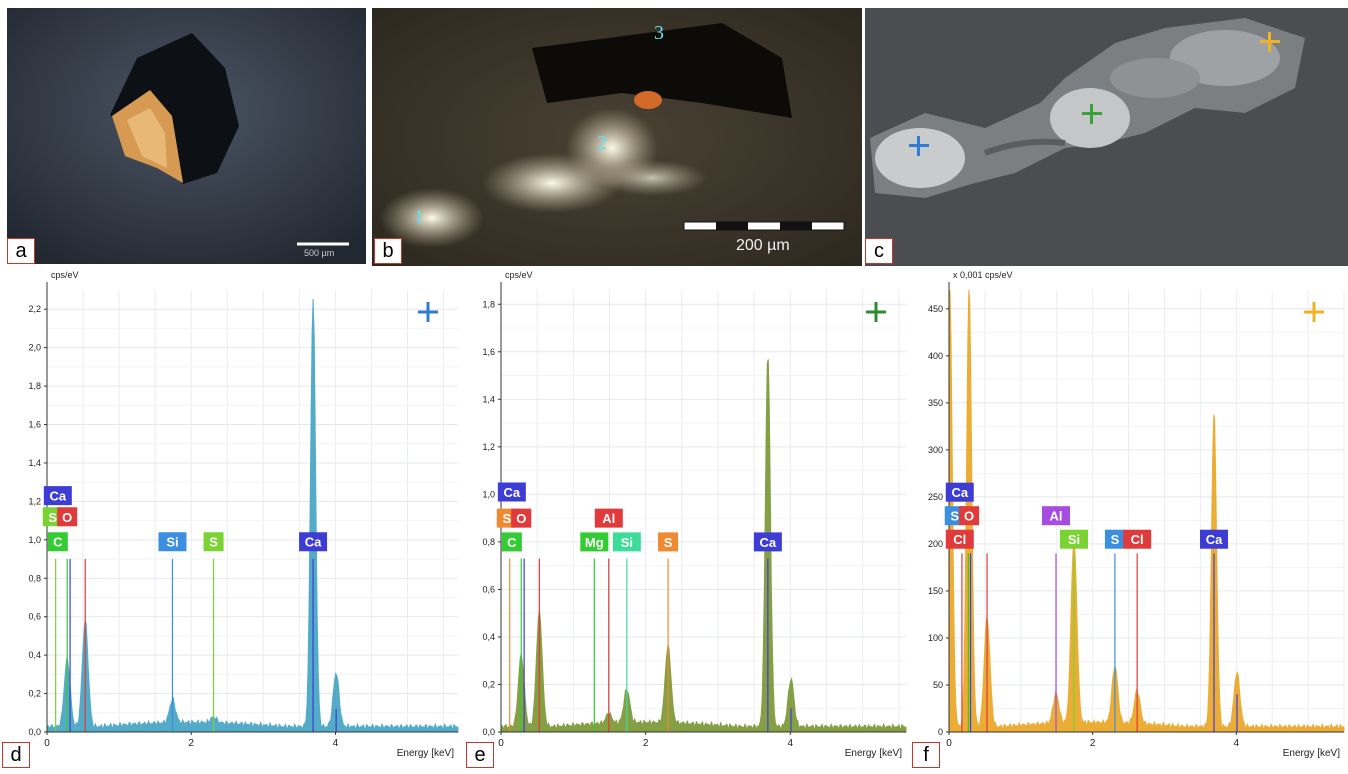 This screenshot has width=1348, height=774. Describe the element at coordinates (879, 251) in the screenshot. I see `panel-letter-c: c` at that location.